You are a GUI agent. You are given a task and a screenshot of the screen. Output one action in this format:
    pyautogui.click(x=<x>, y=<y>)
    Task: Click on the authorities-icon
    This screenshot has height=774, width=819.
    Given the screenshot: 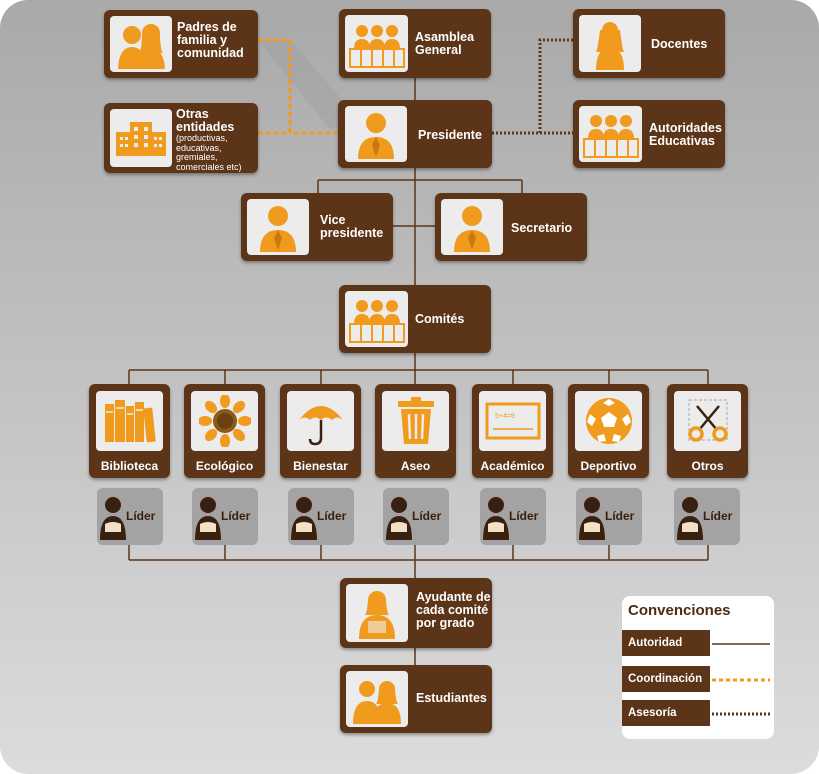 What is the action you would take?
    pyautogui.click(x=610, y=134)
    